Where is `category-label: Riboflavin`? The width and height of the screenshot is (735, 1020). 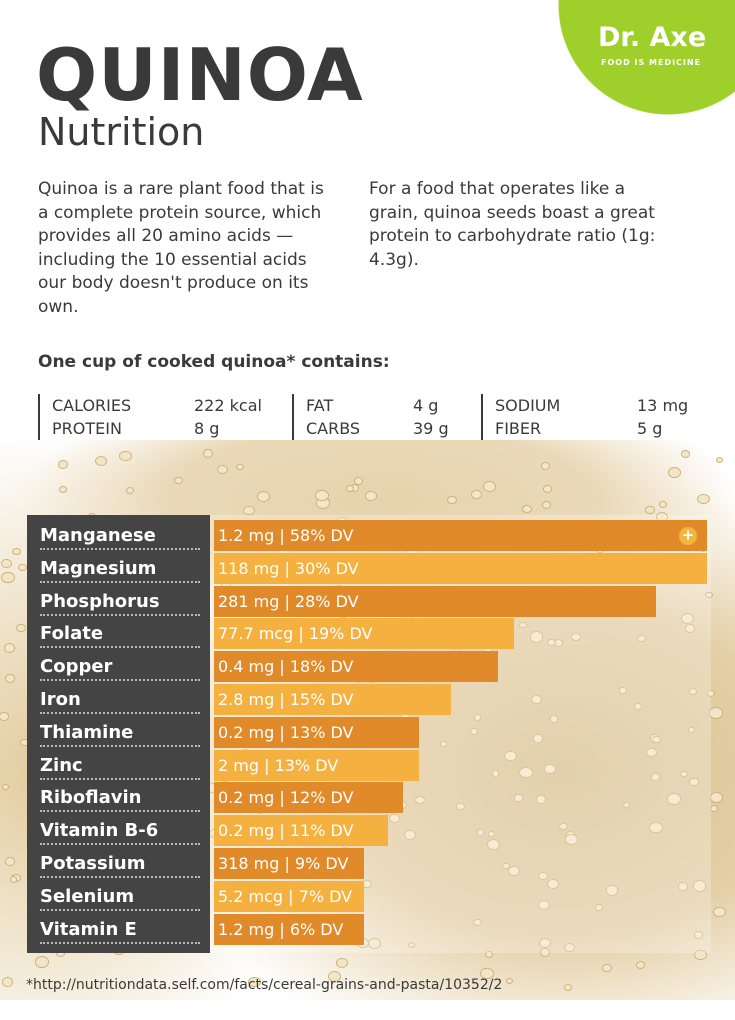
category-label: Riboflavin is located at coordinates (120, 796).